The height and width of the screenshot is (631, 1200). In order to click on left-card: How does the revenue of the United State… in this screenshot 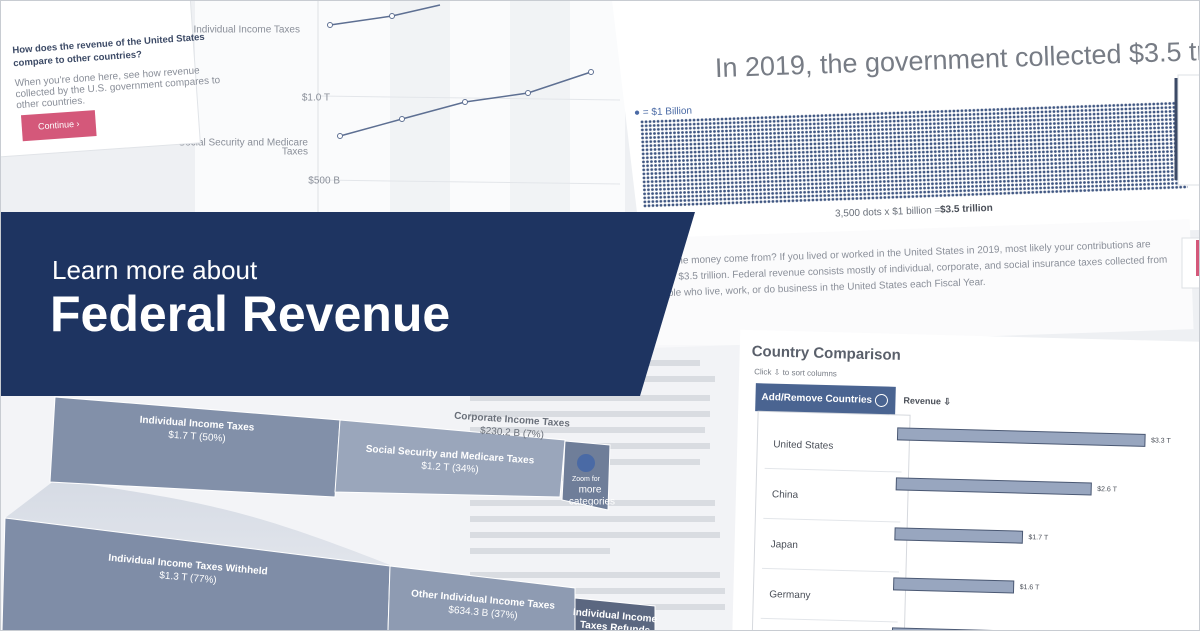, I will do `click(110, 79)`.